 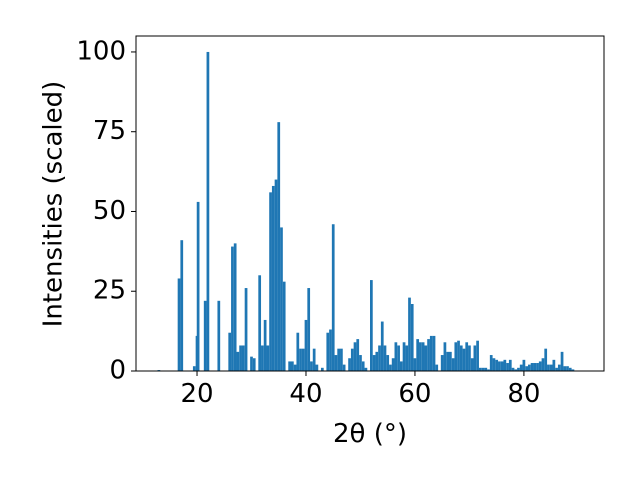 I want to click on y-tick-label: 75, so click(x=109, y=131).